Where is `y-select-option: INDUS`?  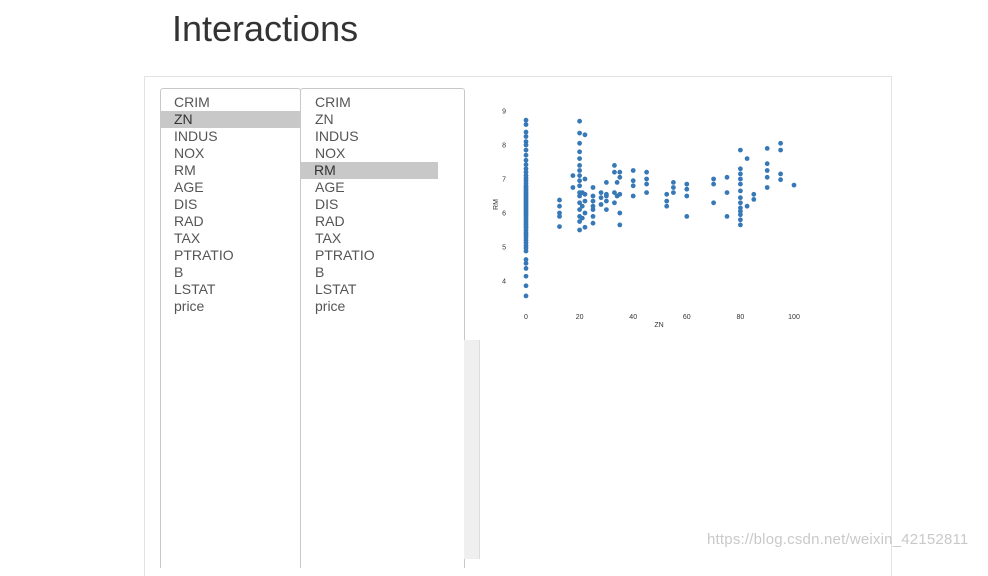 y-select-option: INDUS is located at coordinates (337, 136).